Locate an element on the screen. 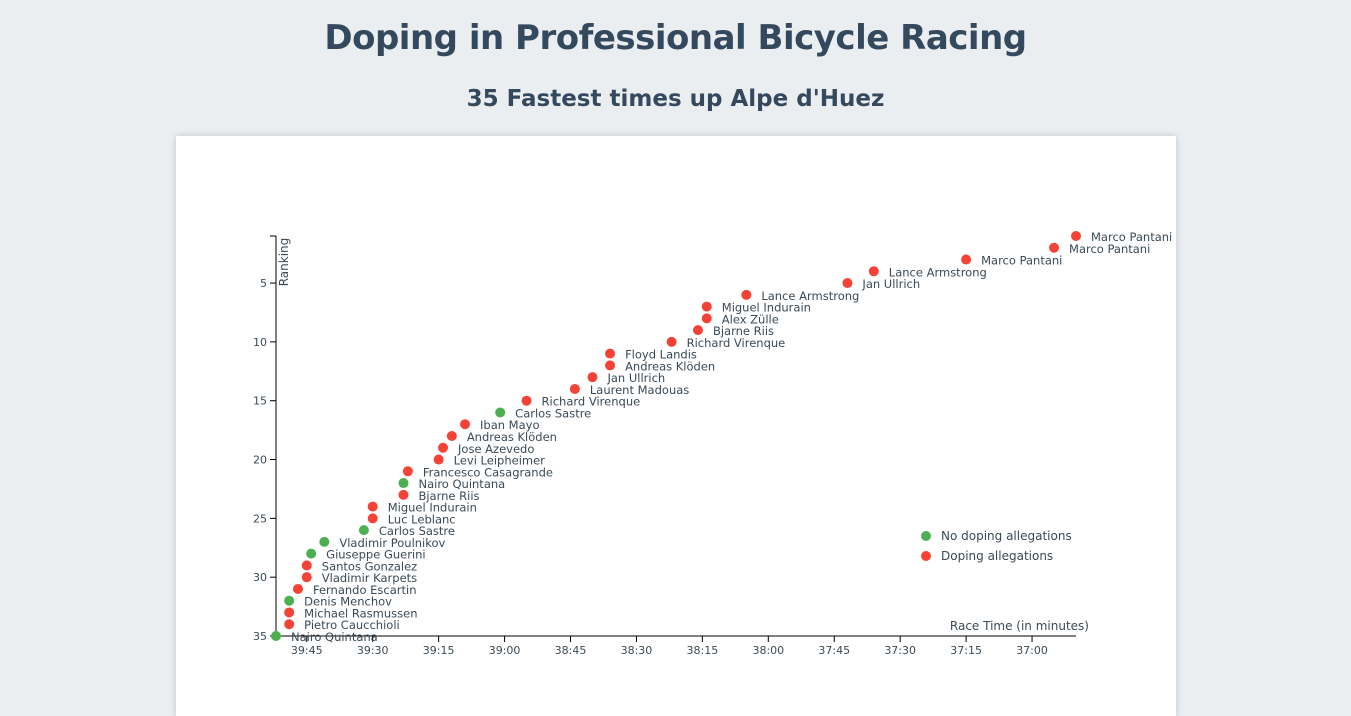  x-tick: 37:30 is located at coordinates (900, 646).